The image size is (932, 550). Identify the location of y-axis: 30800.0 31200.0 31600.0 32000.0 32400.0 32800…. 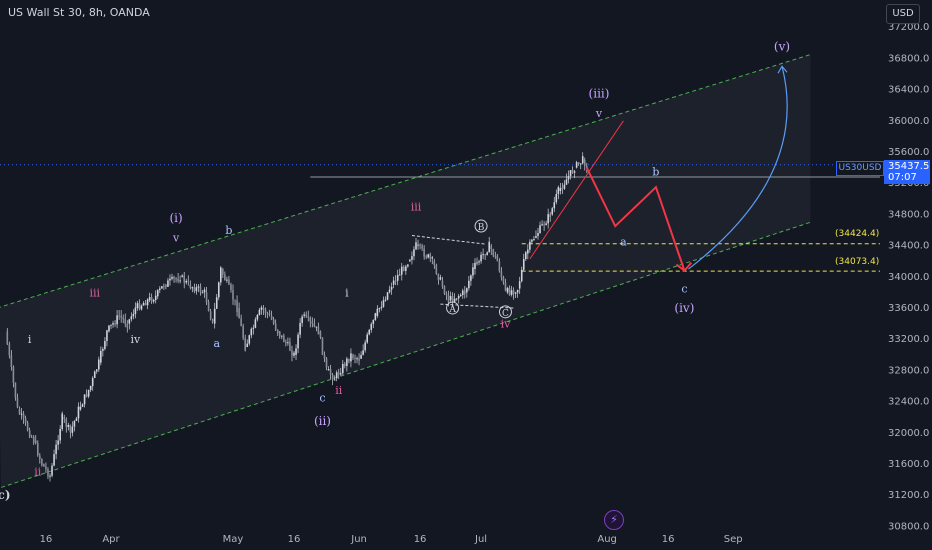
(908, 277).